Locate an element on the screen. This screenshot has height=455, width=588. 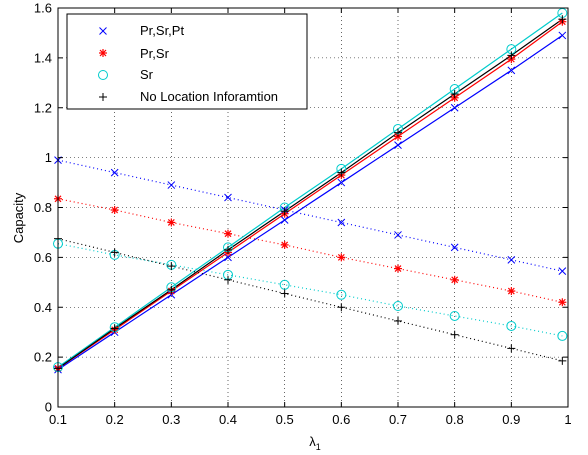
legend-label-sr: Sr is located at coordinates (147, 74).